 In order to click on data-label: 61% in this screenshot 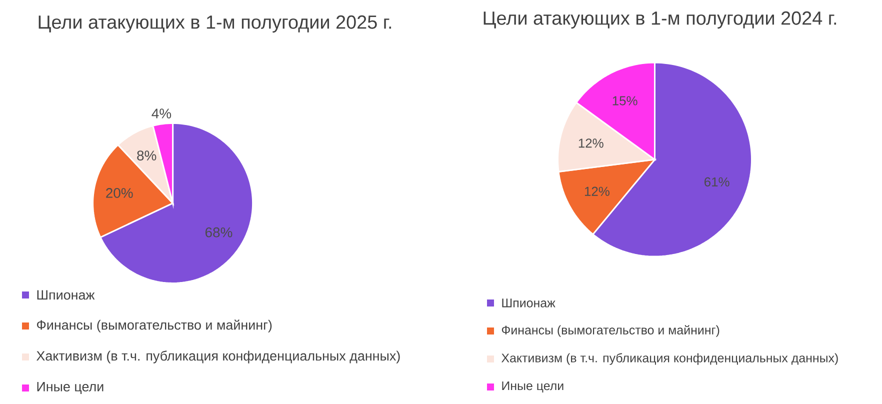, I will do `click(717, 181)`.